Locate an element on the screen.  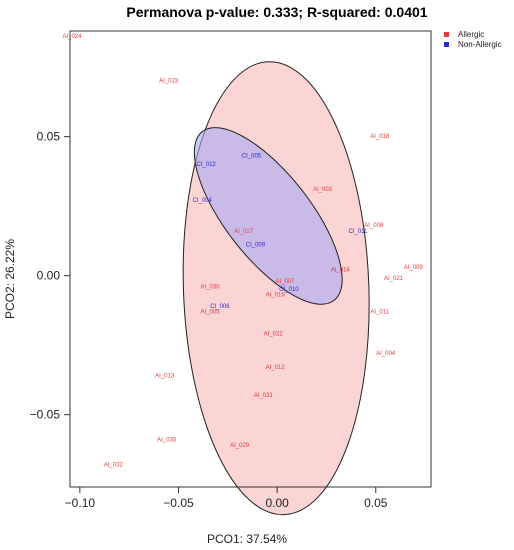
point-label-ai-021: AI_021 is located at coordinates (394, 279).